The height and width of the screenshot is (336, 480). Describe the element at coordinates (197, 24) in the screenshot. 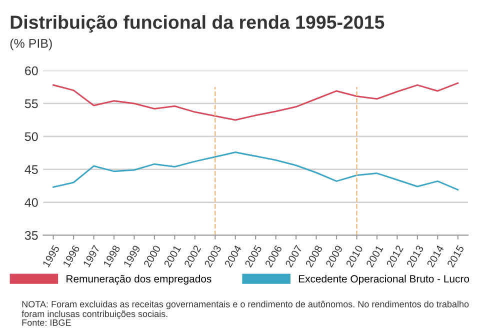

I see `chart-title: Distribuição funcional da renda 1995-2015` at that location.